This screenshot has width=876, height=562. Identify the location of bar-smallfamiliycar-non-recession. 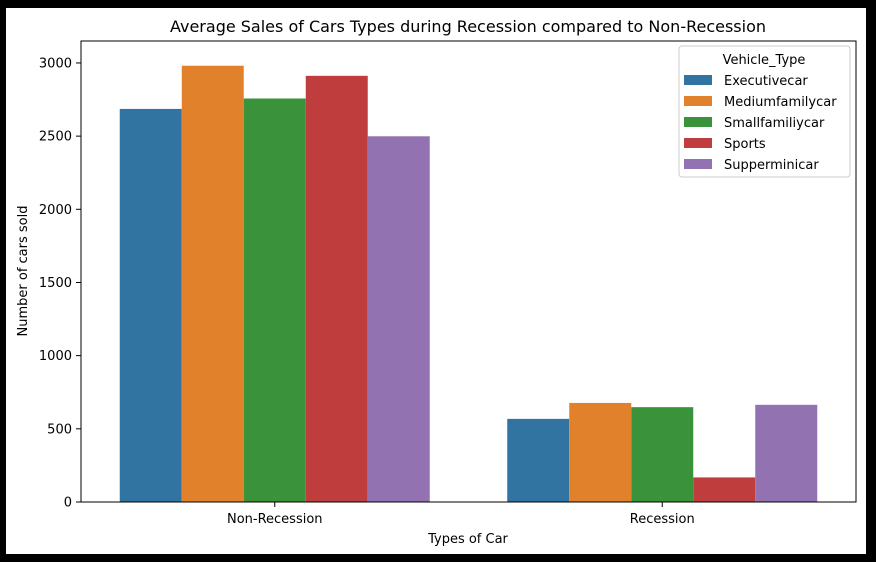
(274, 300).